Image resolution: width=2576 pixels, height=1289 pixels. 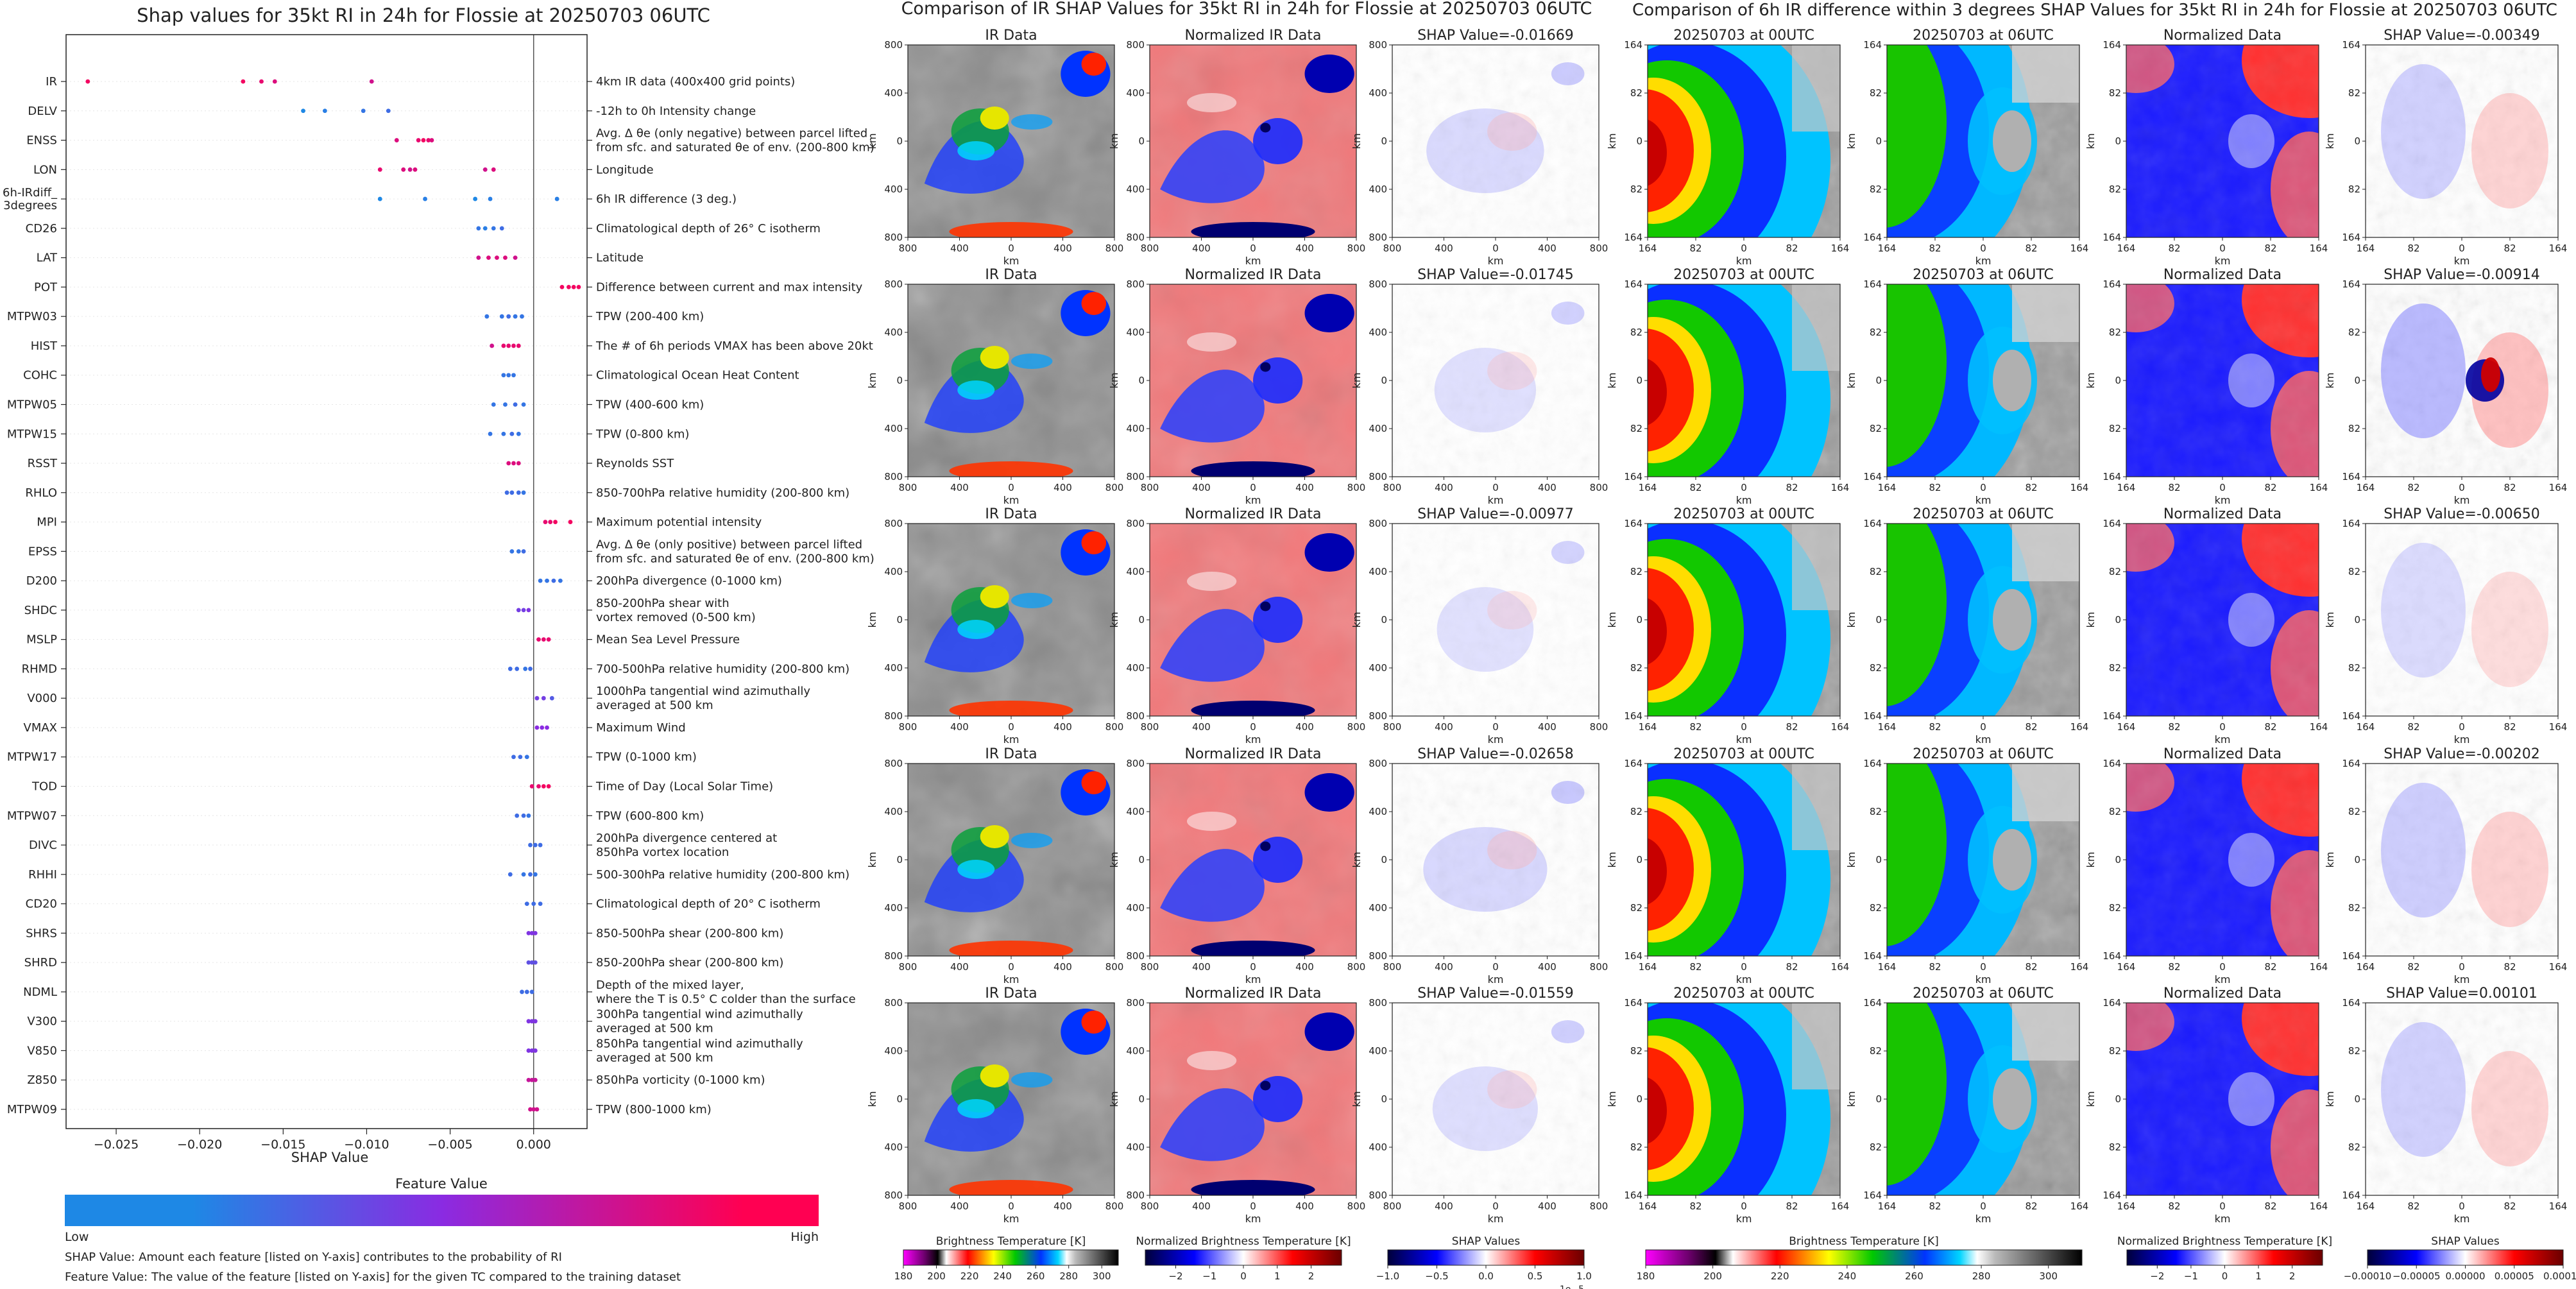 What do you see at coordinates (1495, 754) in the screenshot?
I see `panel-title: SHAP Value=-0.02658` at bounding box center [1495, 754].